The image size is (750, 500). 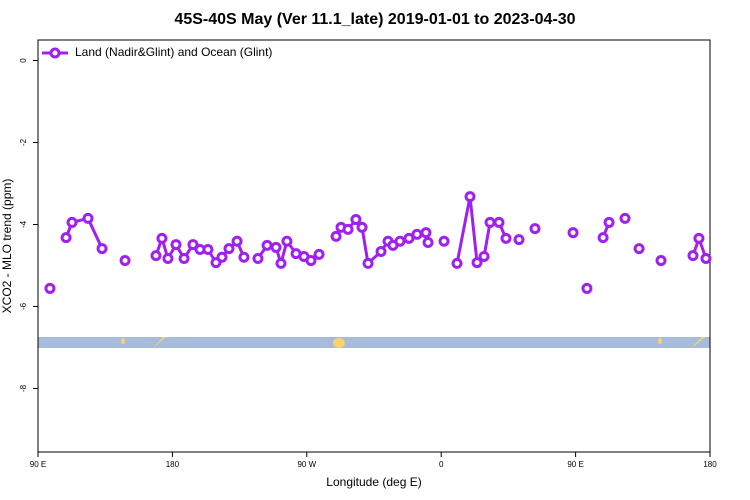 What do you see at coordinates (23, 388) in the screenshot?
I see `y-tick-label: -8` at bounding box center [23, 388].